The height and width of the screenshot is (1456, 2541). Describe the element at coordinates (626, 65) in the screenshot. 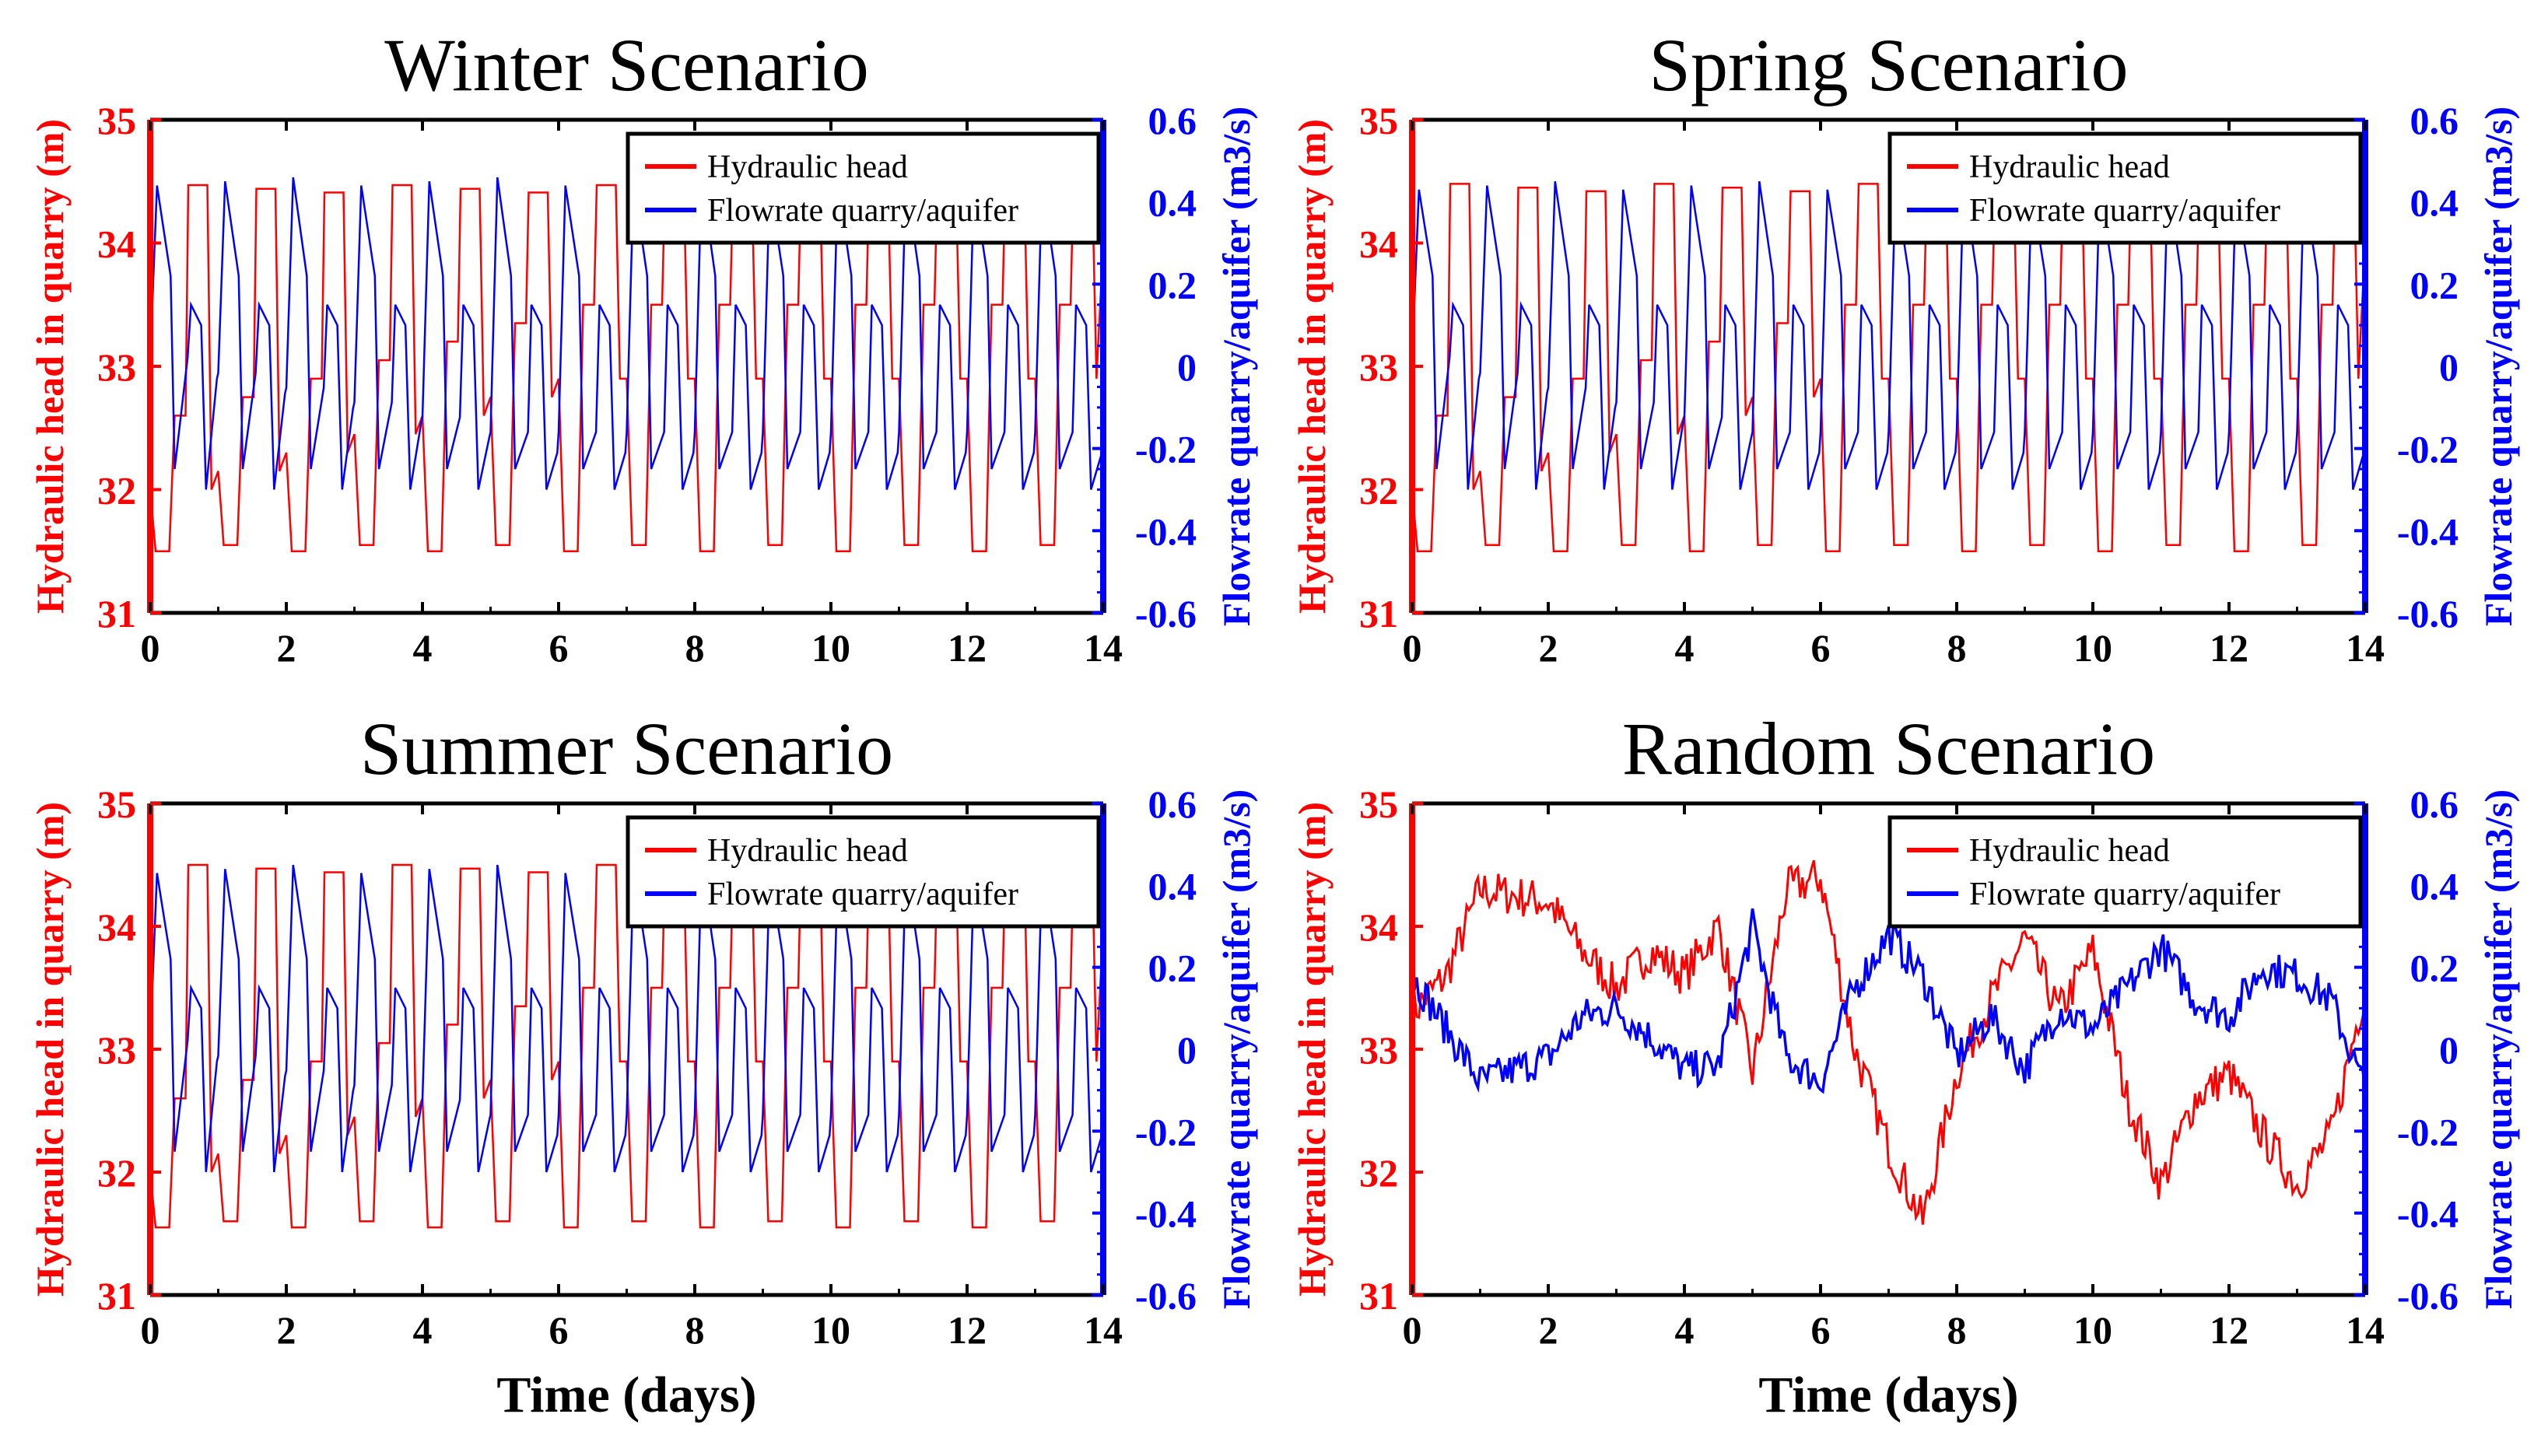

I see `chart-title: Winter Scenario` at that location.